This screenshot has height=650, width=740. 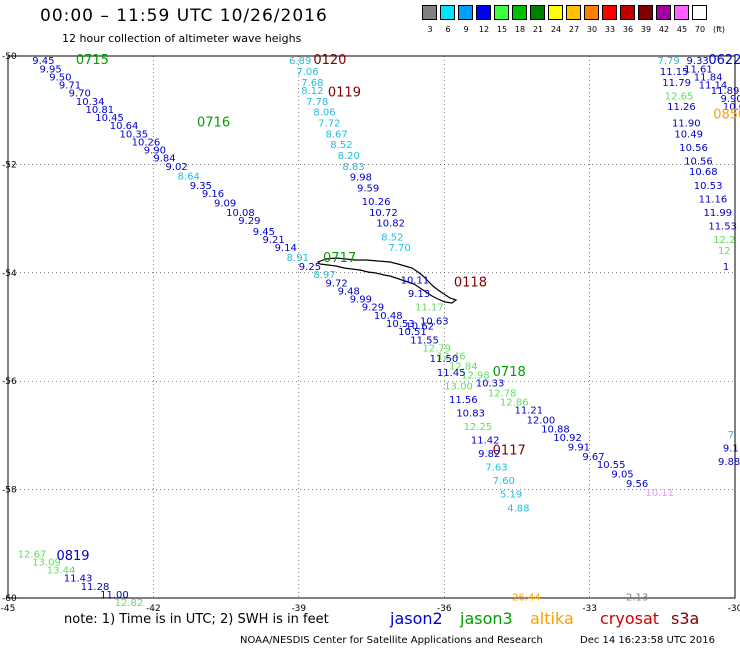 I want to click on legend-label: 21, so click(x=538, y=29).